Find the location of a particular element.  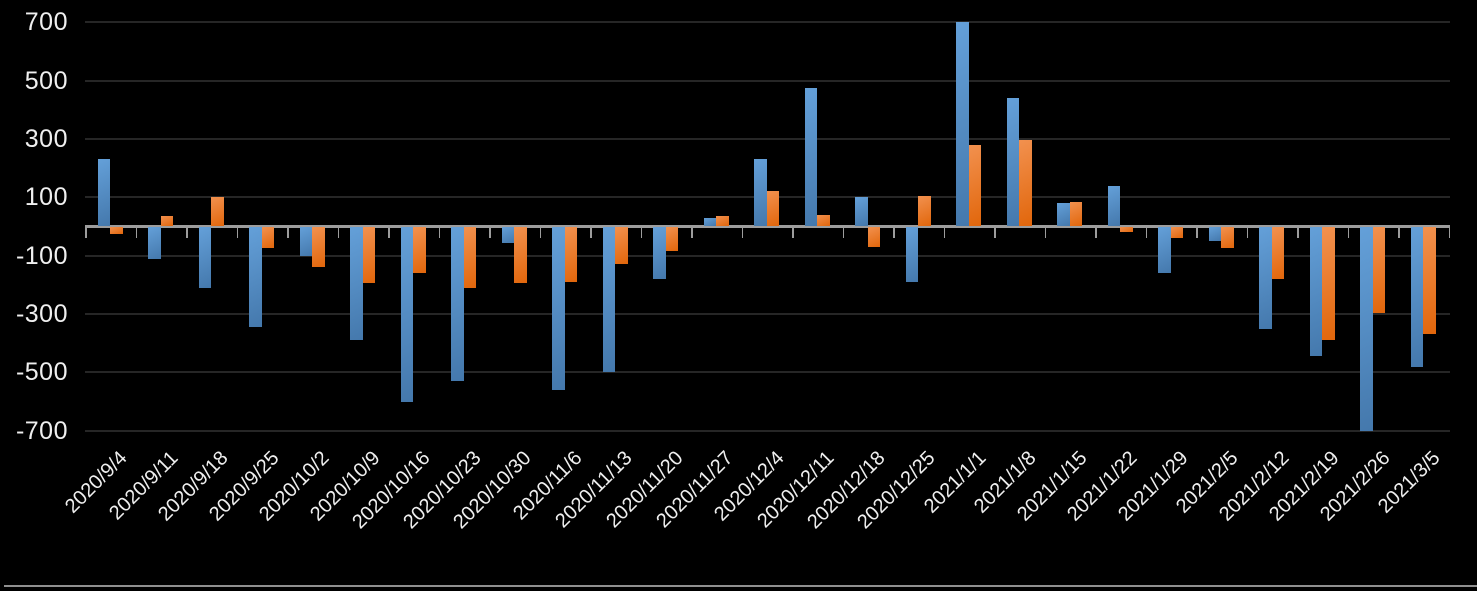

bar-series-blue-2020/11/6 is located at coordinates (558, 308).